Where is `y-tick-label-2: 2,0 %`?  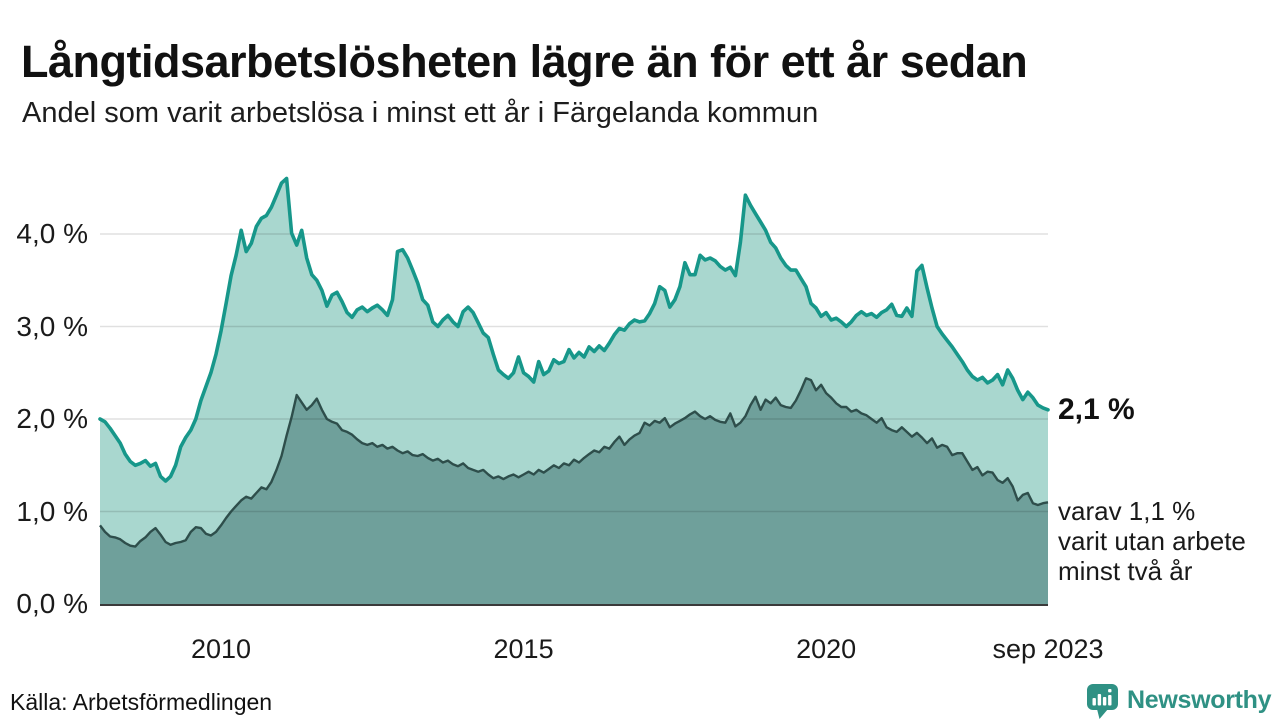
y-tick-label-2: 2,0 % is located at coordinates (52, 418).